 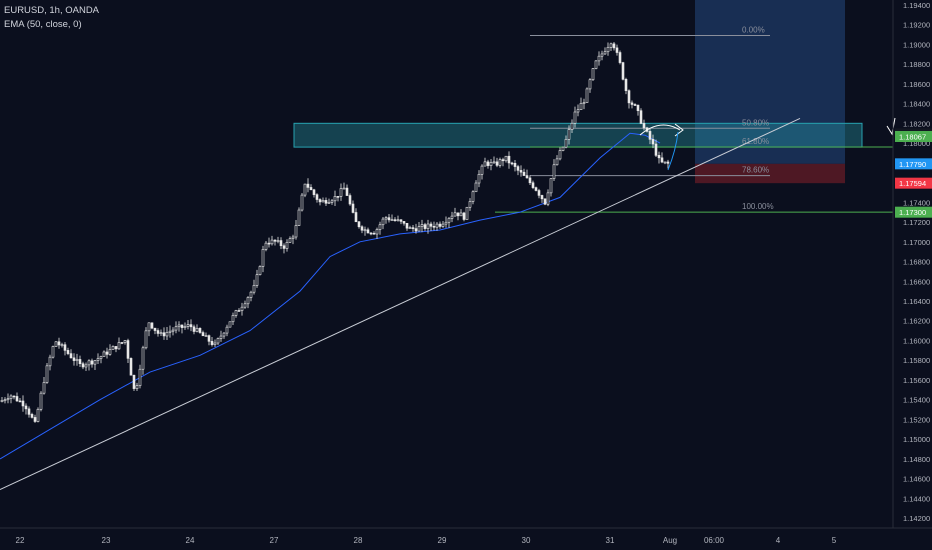 What do you see at coordinates (526, 540) in the screenshot?
I see `x-tick-label: 30` at bounding box center [526, 540].